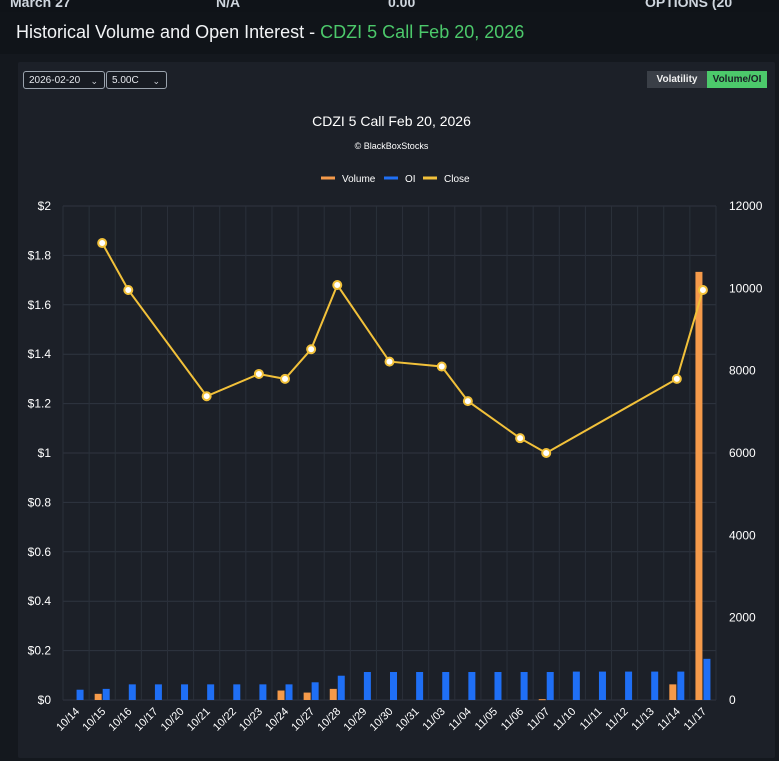 This screenshot has width=779, height=761. What do you see at coordinates (40, 305) in the screenshot?
I see `y-left-tick-label: $1.6` at bounding box center [40, 305].